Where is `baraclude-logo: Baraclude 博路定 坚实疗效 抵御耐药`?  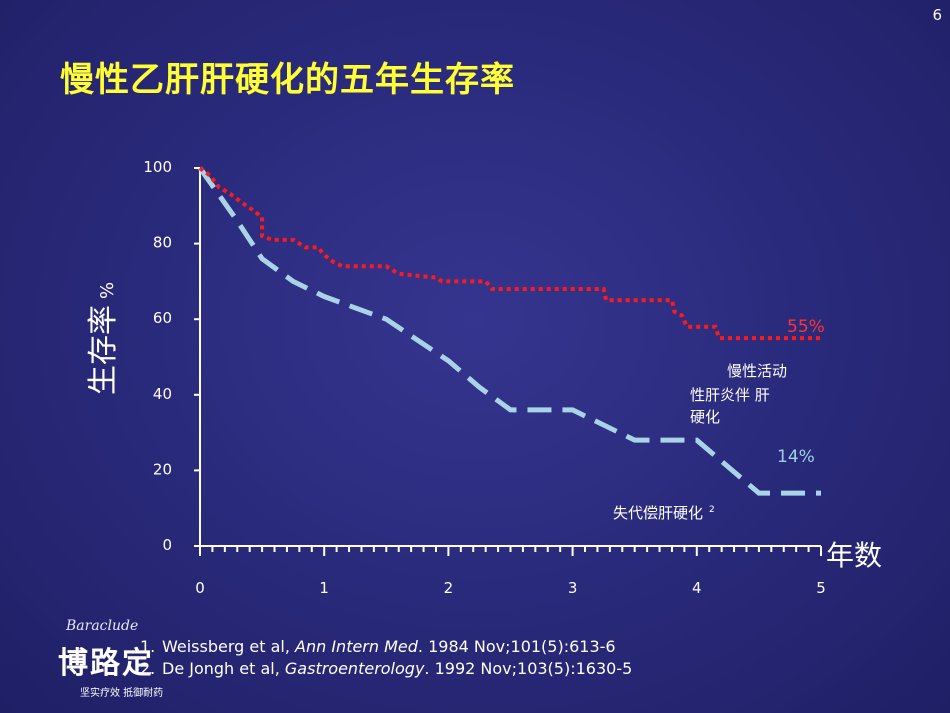 baraclude-logo: Baraclude 博路定 坚实疗效 抵御耐药 is located at coordinates (118, 657).